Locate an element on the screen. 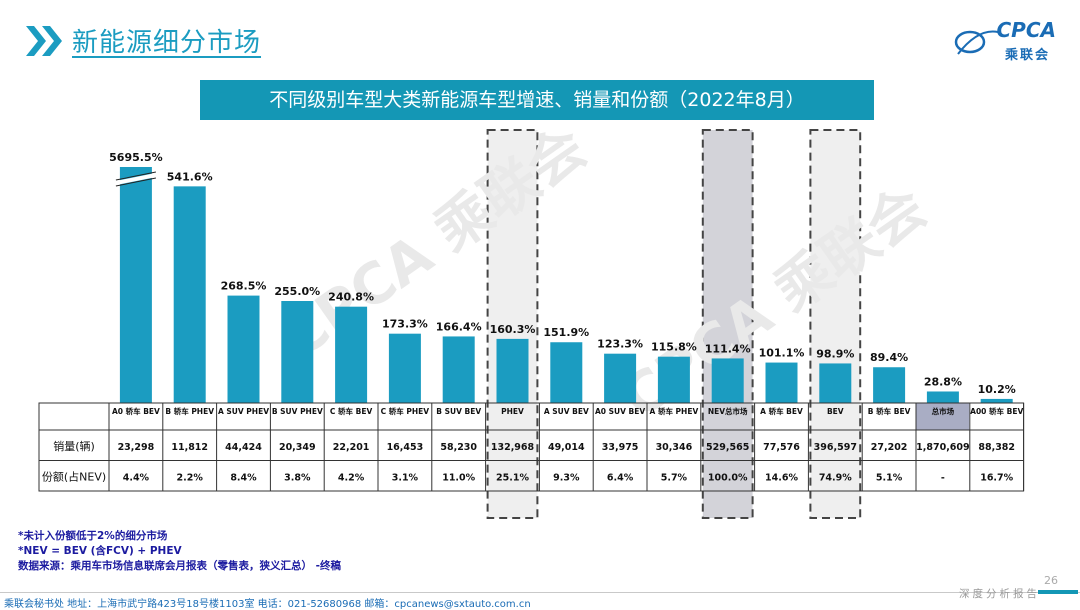  sales-cell: 16,453 is located at coordinates (405, 447).